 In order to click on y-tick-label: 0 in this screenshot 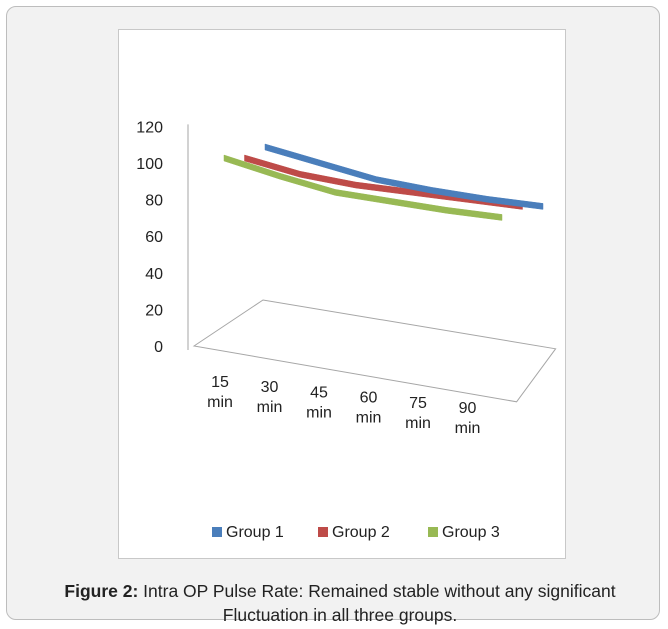, I will do `click(158, 347)`.